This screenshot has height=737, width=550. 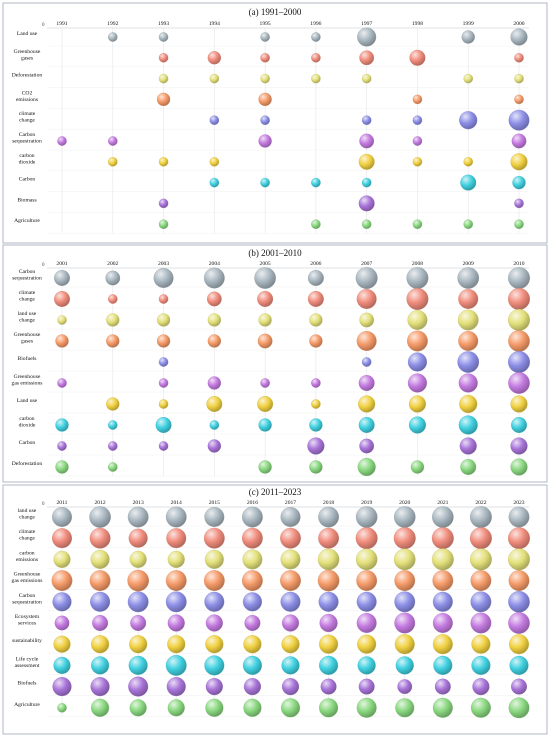 I want to click on column-label: 2002, so click(x=112, y=264).